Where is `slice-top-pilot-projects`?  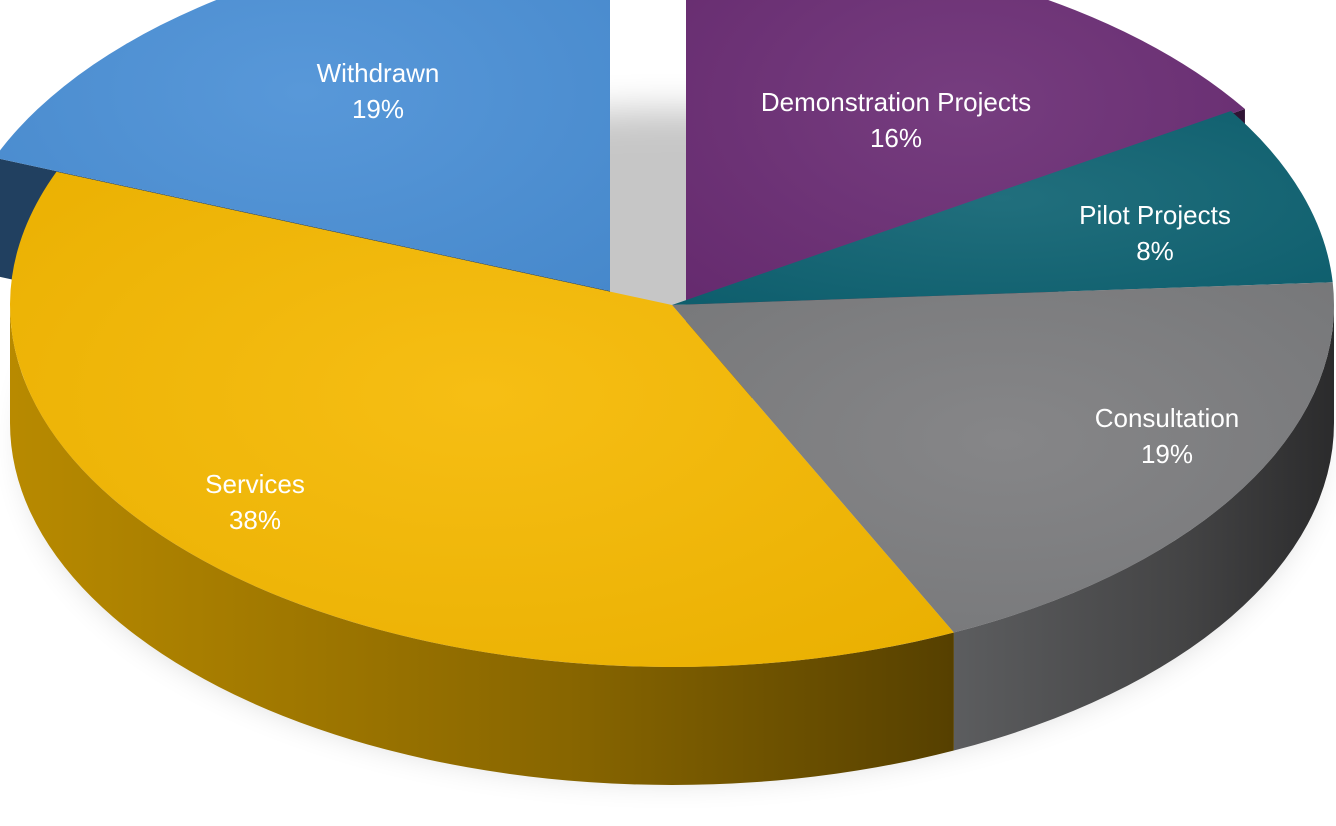 slice-top-pilot-projects is located at coordinates (1002, 208).